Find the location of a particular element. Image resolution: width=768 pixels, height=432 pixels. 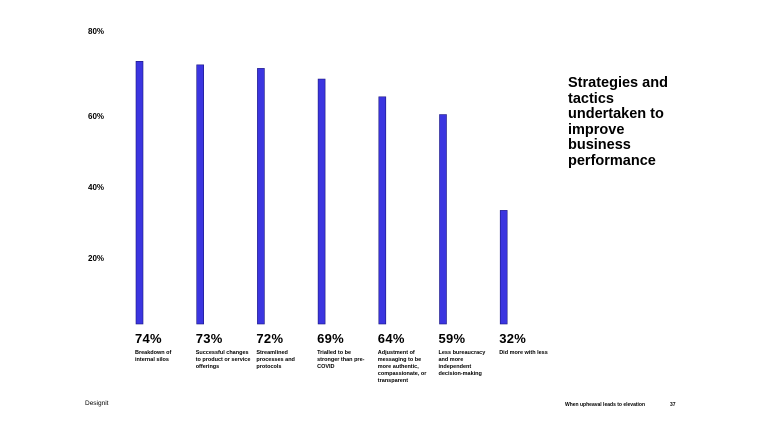

page-number: 37 is located at coordinates (673, 405).